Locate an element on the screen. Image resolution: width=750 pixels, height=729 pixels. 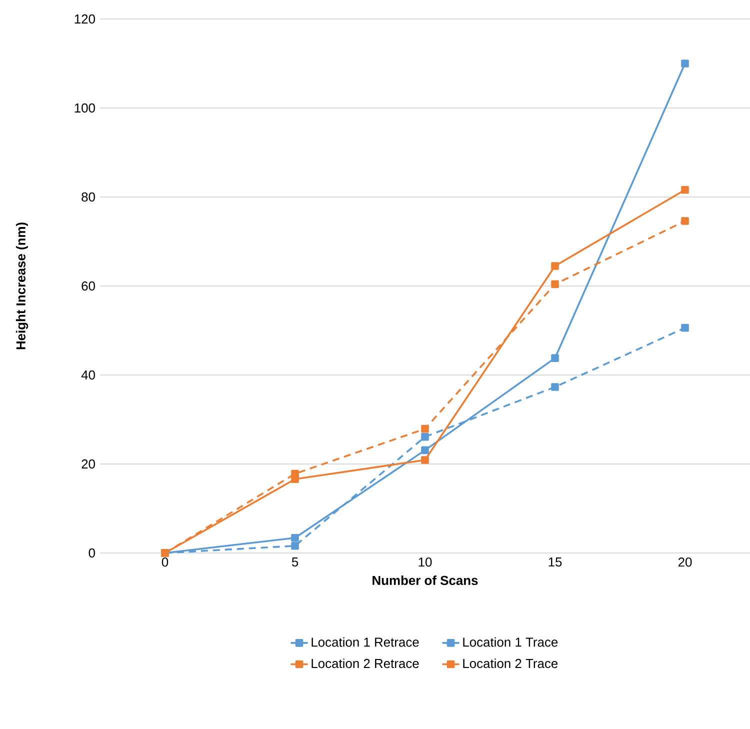
y-tick-label: 120 is located at coordinates (84, 19).